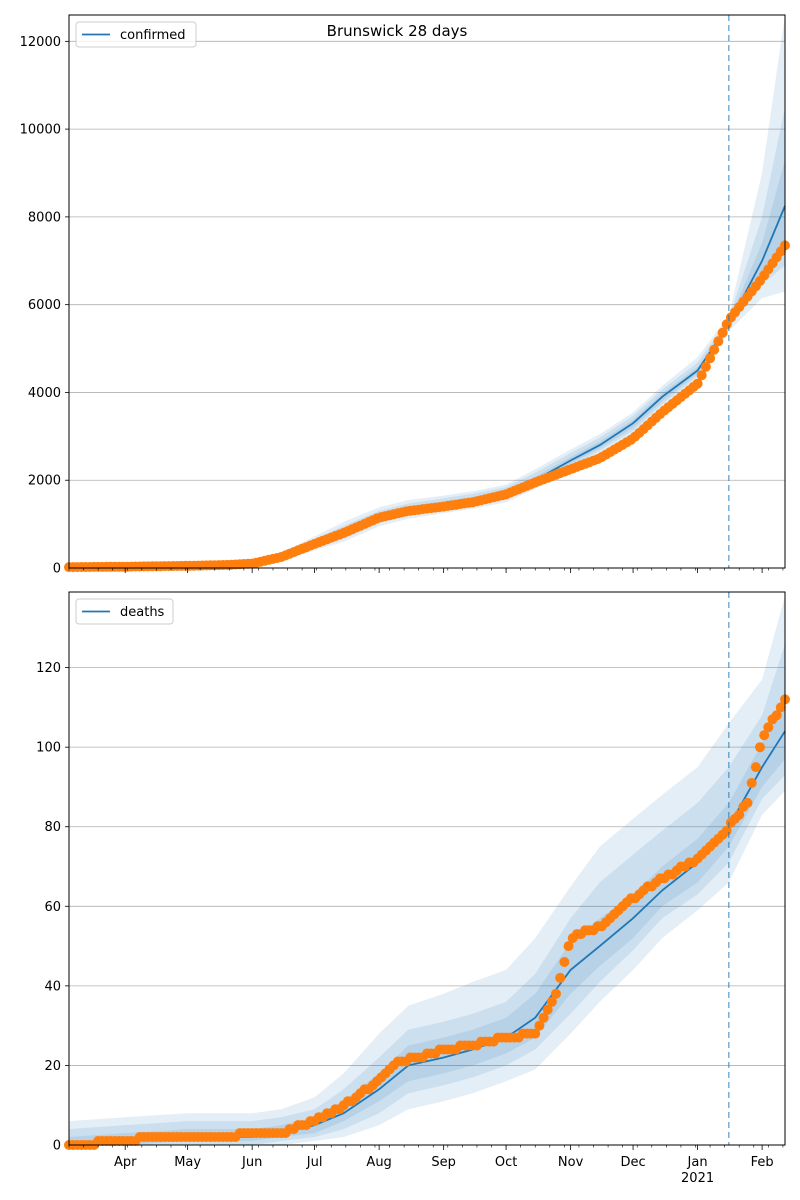 The image size is (800, 1200). Describe the element at coordinates (697, 1162) in the screenshot. I see `x-tick-label: Jan` at that location.